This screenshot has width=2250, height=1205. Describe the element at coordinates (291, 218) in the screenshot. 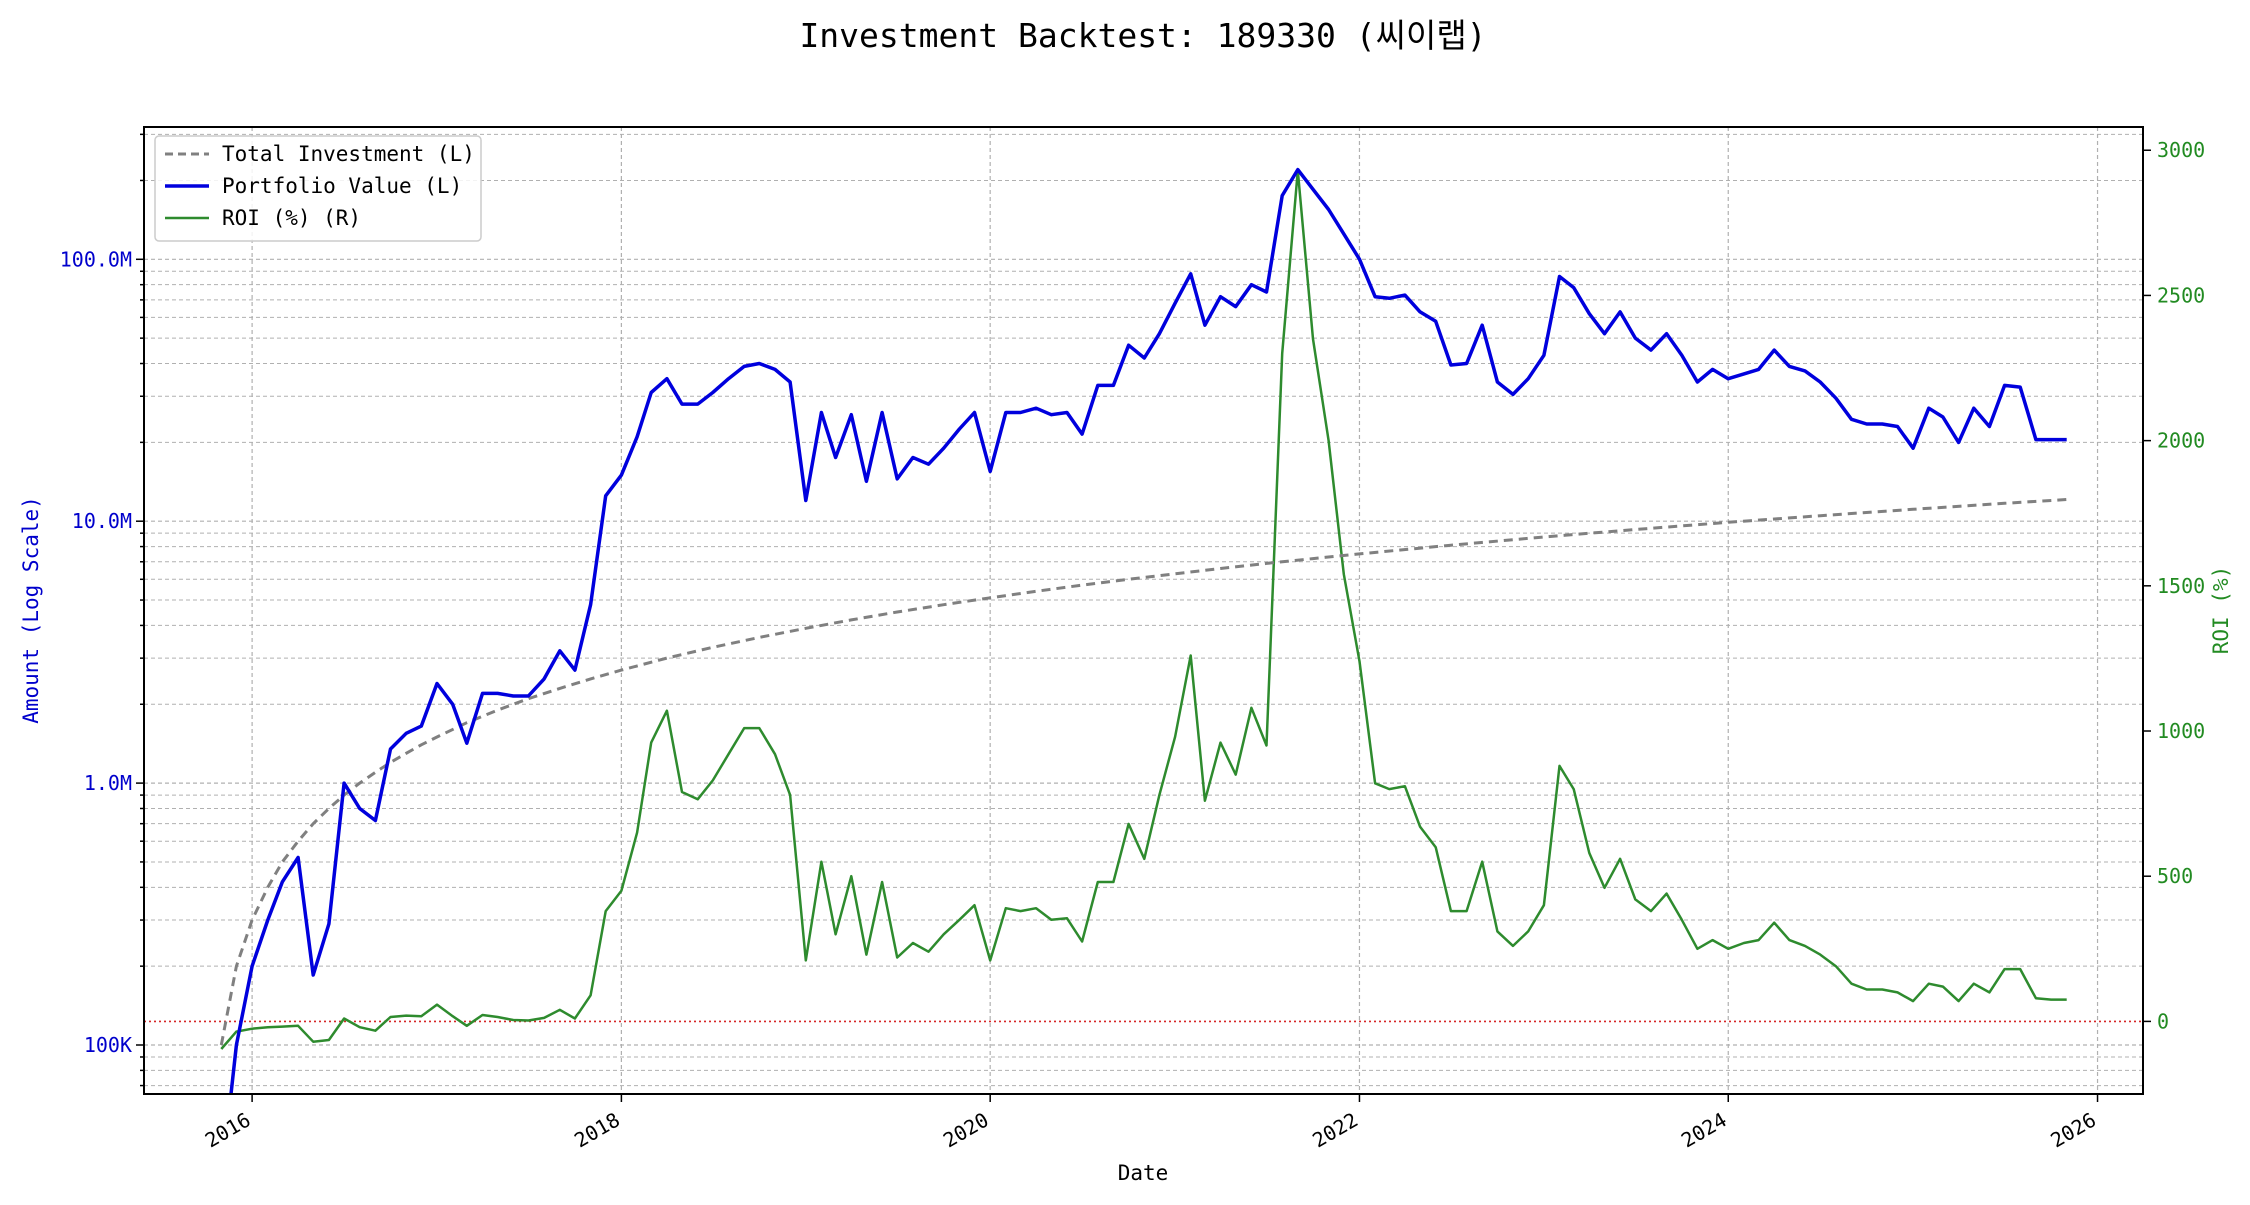

I see `legend-label-roi: ROI (%) (R)` at that location.